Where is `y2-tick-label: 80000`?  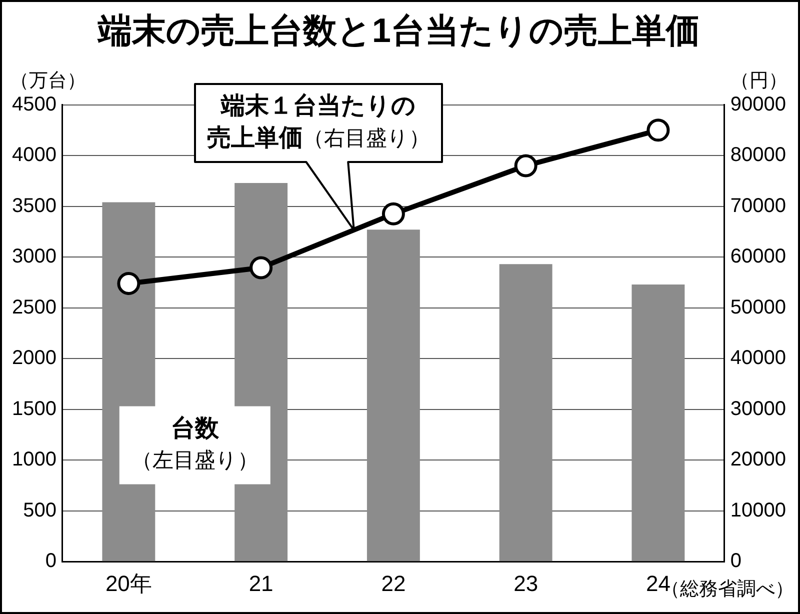 y2-tick-label: 80000 is located at coordinates (758, 155).